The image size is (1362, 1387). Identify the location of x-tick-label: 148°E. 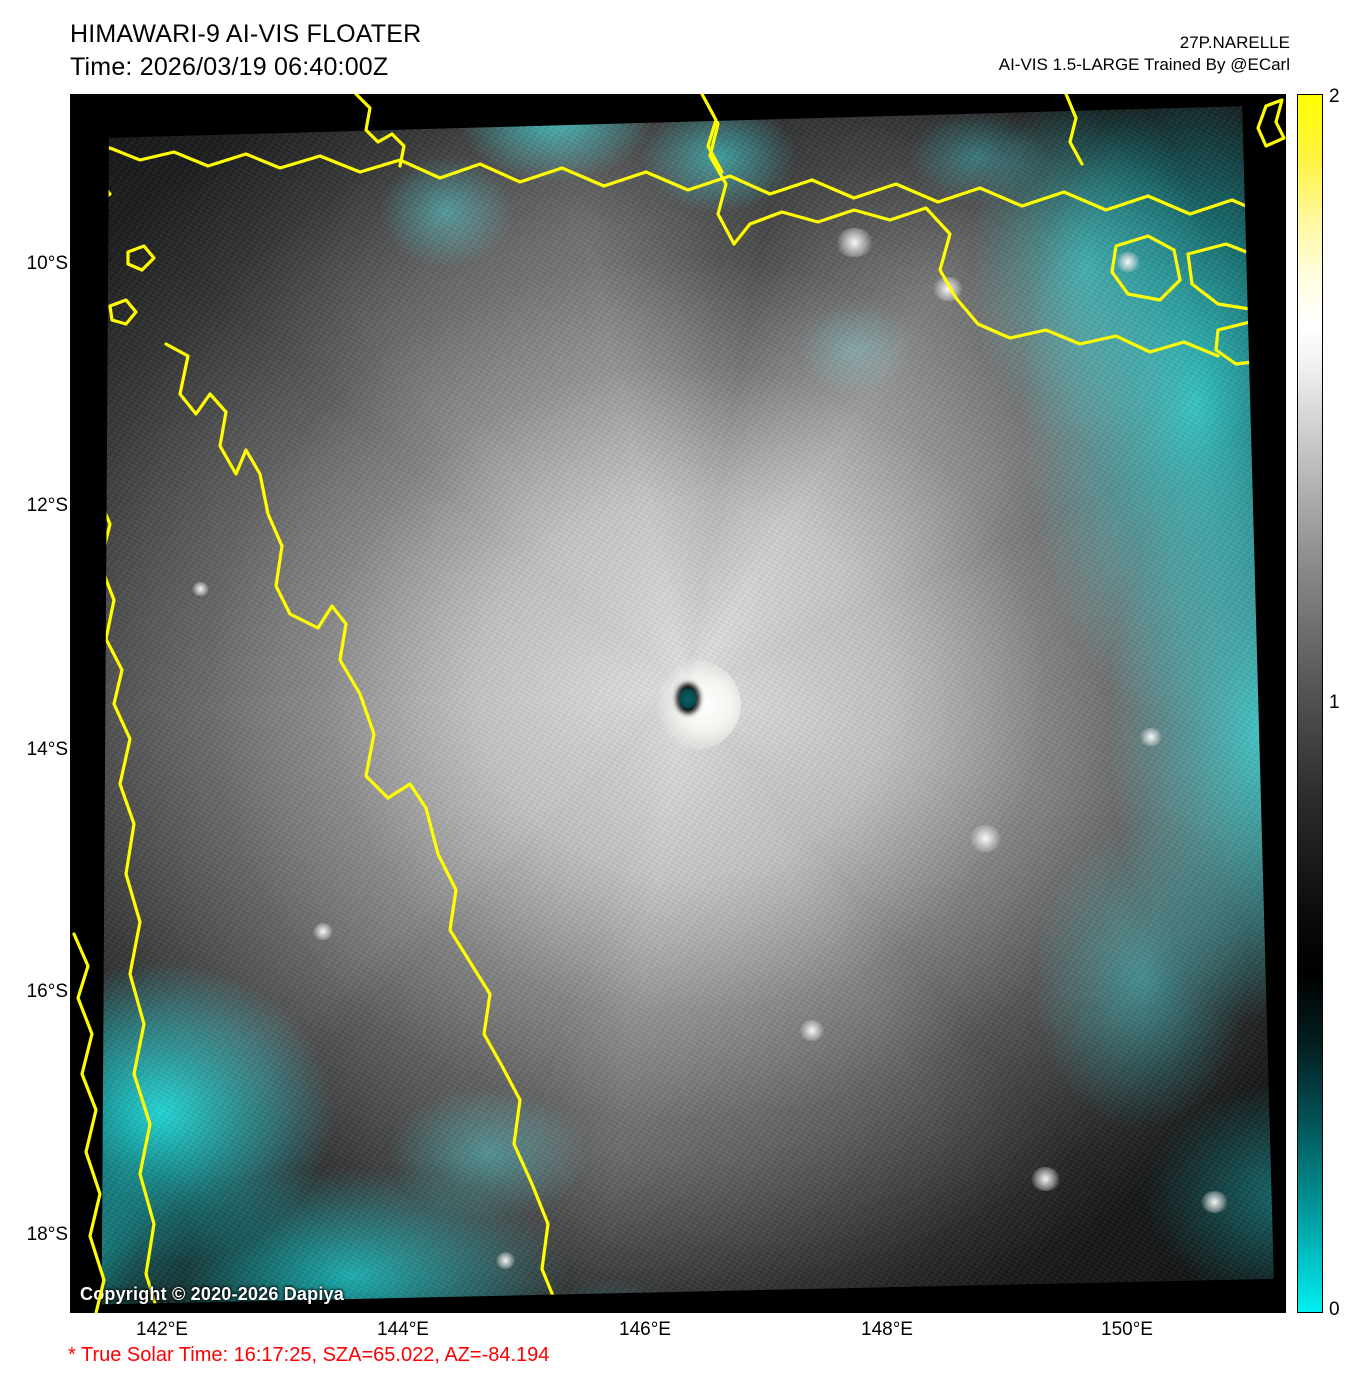
(887, 1329).